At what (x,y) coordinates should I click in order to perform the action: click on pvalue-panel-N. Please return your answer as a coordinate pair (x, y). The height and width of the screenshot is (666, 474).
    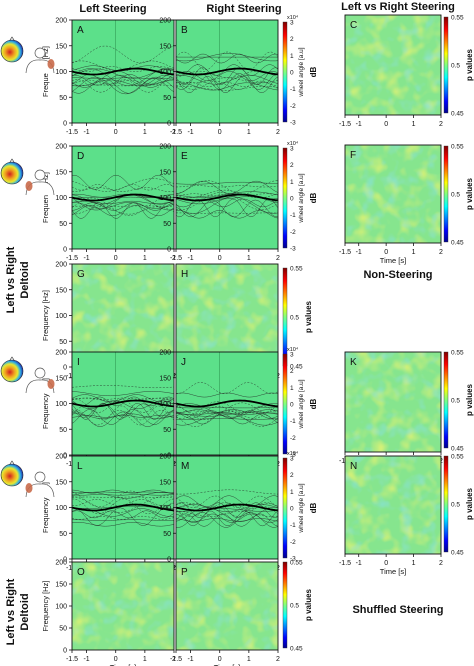
    Looking at the image, I should click on (393, 505).